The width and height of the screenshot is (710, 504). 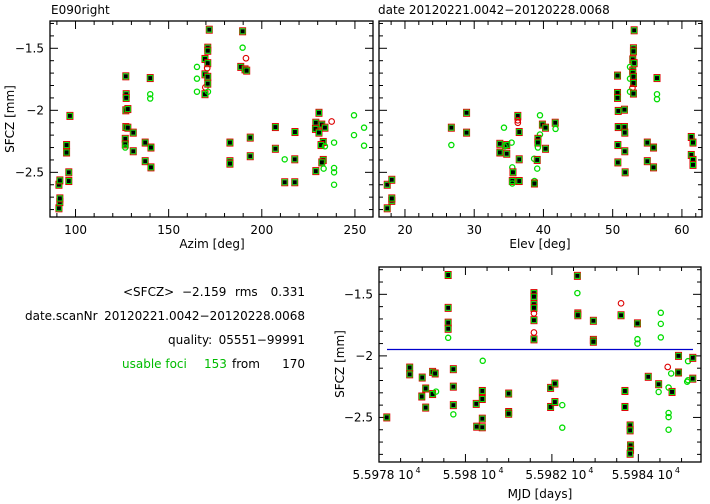 I want to click on mjd-x-axis-label: MJD [days], so click(x=540, y=494).